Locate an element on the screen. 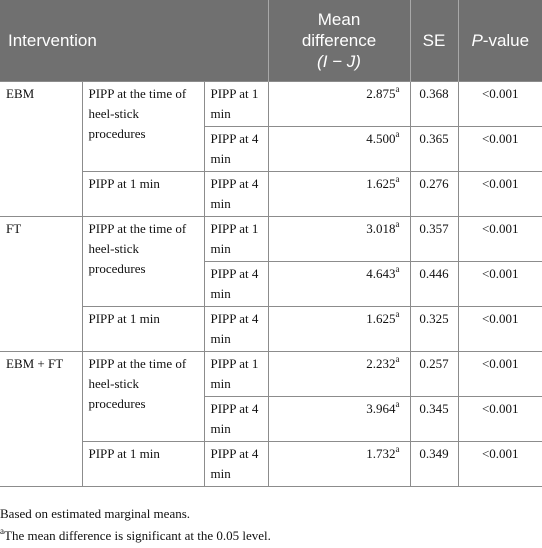 This screenshot has height=548, width=542. note-superscript: a is located at coordinates (2, 530).